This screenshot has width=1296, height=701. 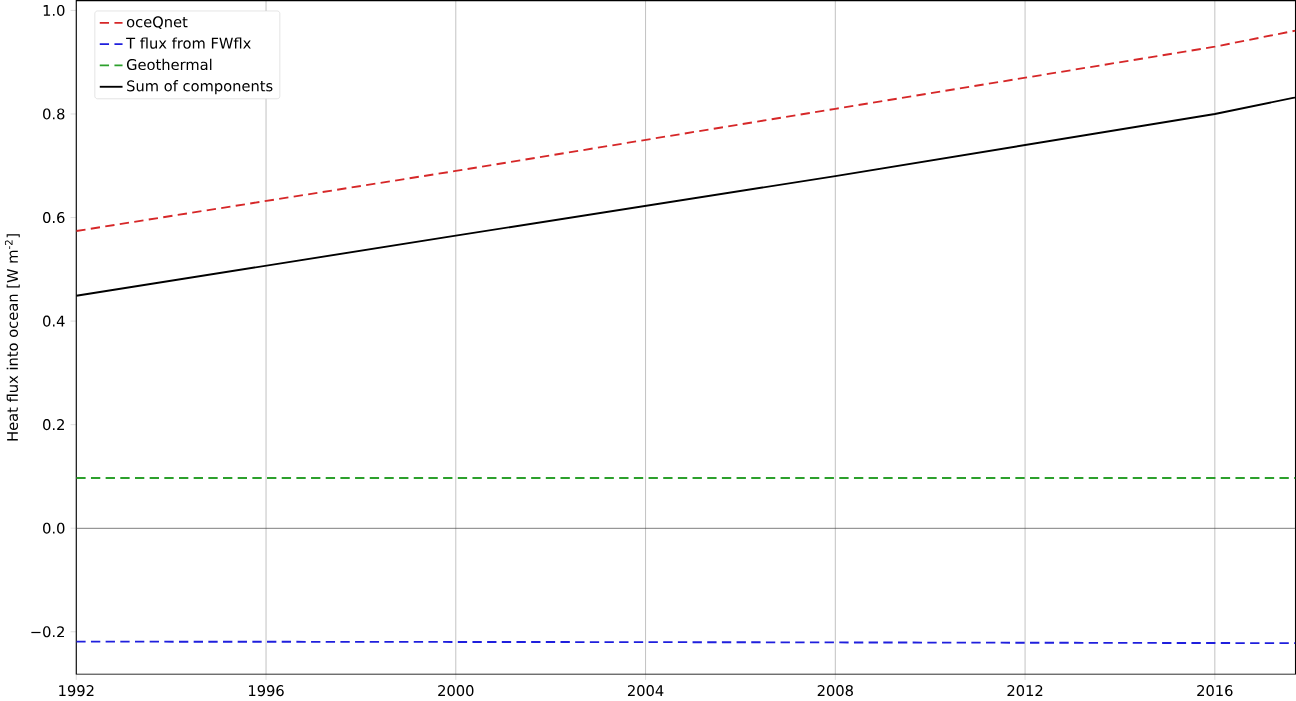 I want to click on legend-label: Sum of components, so click(x=200, y=87).